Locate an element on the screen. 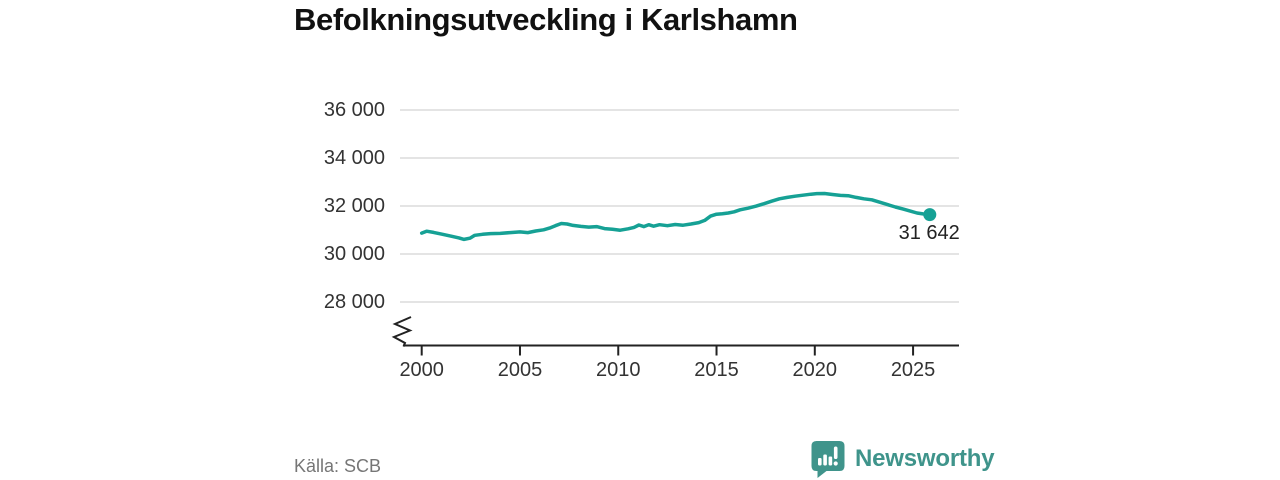 The height and width of the screenshot is (480, 1280). newsworthy-logo: Newsworthy is located at coordinates (902, 459).